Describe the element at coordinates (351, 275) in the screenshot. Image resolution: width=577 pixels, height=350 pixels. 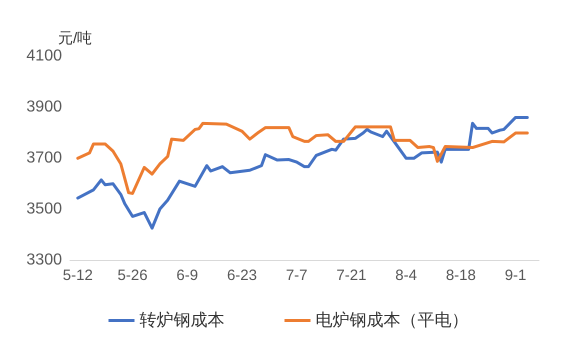
I see `x-tick-label: 7-21` at that location.